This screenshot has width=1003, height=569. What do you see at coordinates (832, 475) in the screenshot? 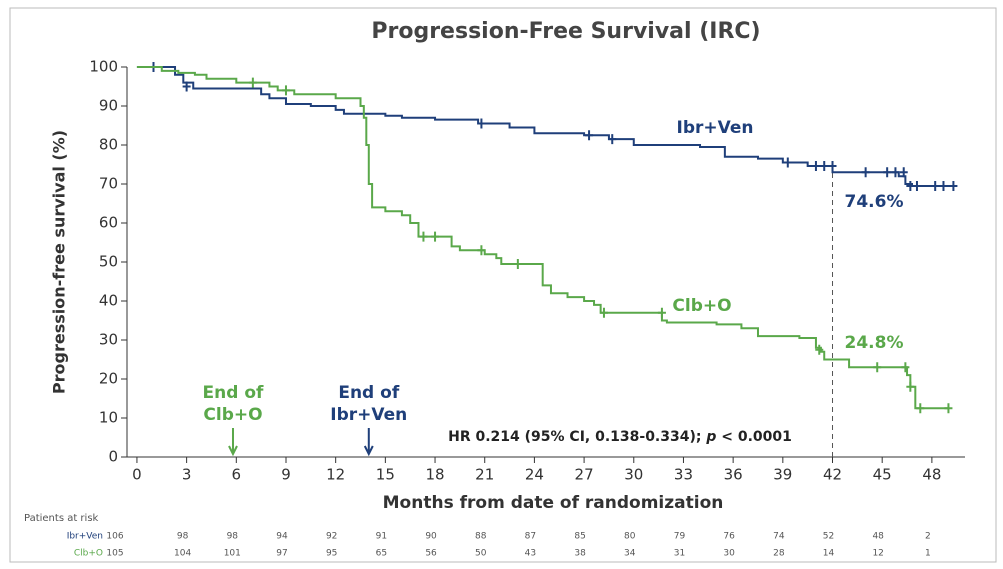
I see `x-tick-label: 42` at bounding box center [832, 475].